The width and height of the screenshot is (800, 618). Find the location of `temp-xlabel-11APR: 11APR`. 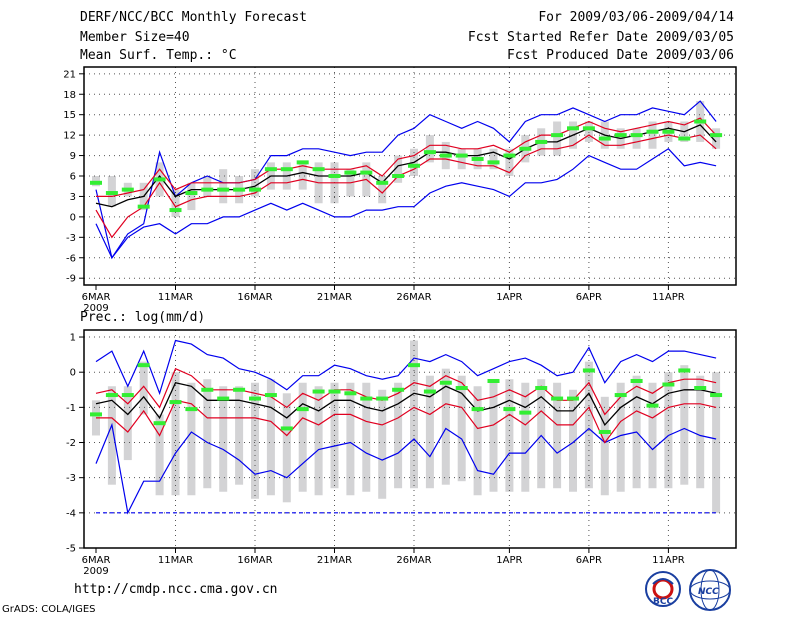

temp-xlabel-11APR: 11APR is located at coordinates (668, 297).